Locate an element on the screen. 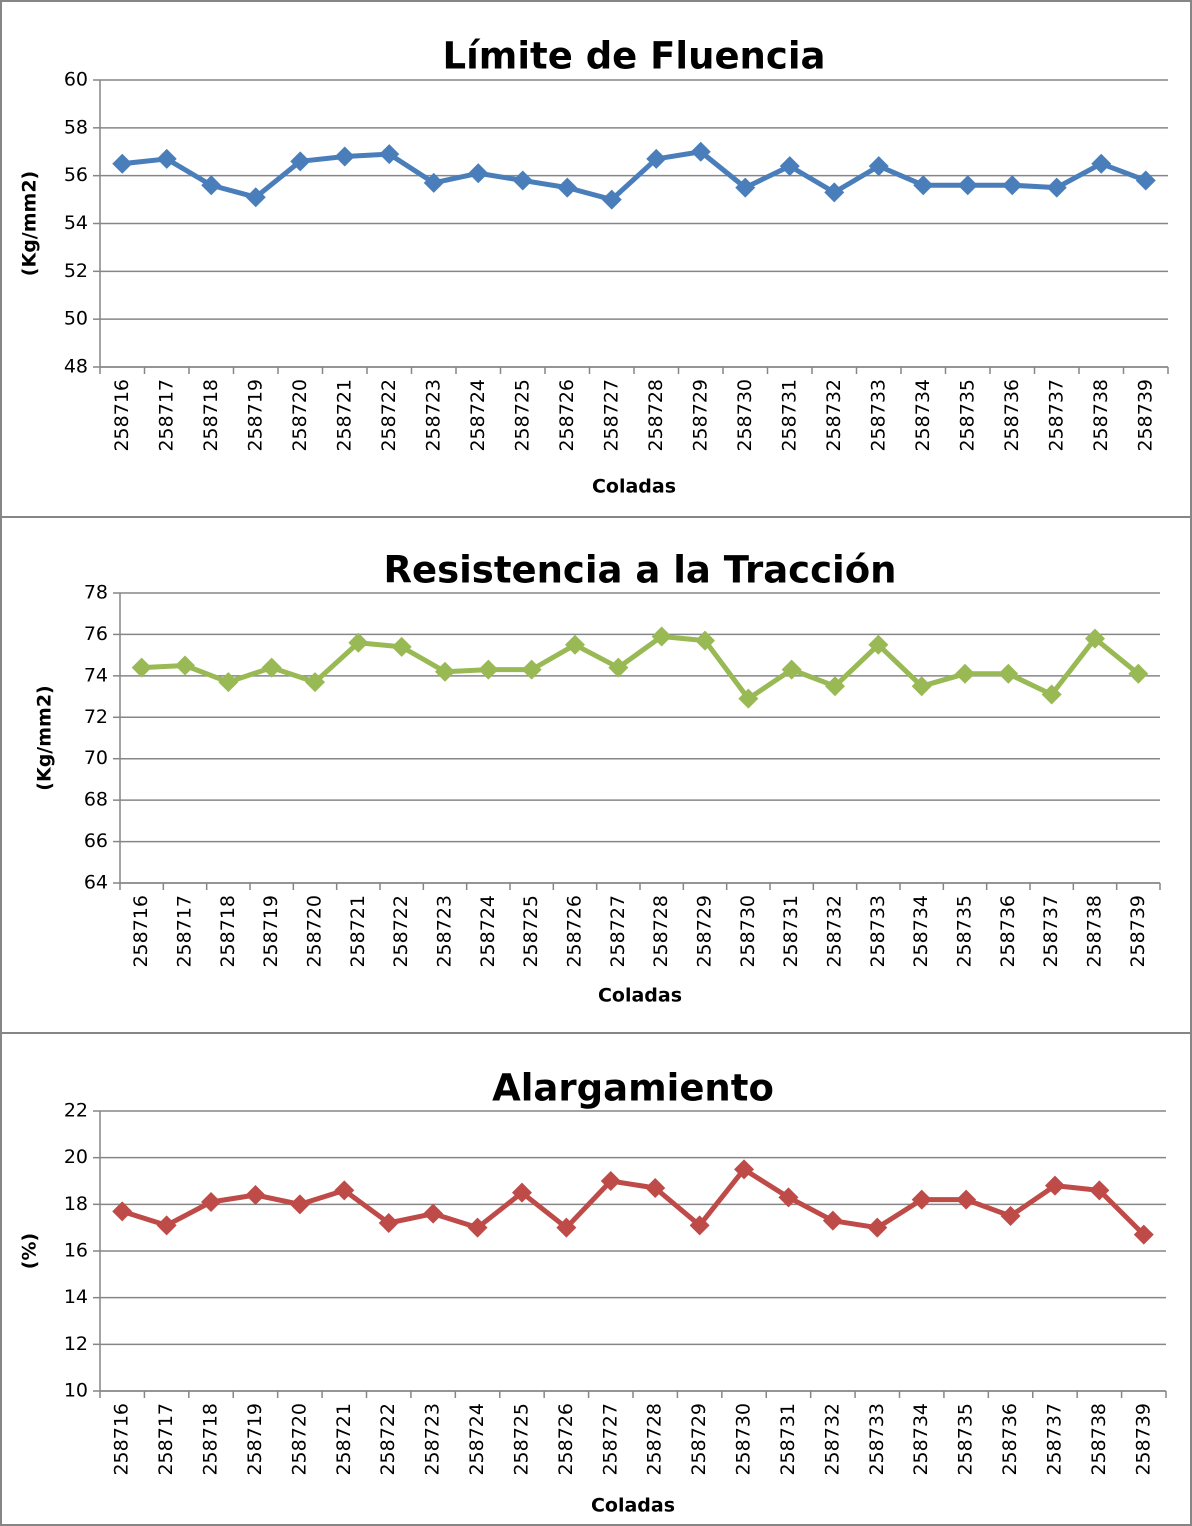  y-tick-label: 52 is located at coordinates (76, 271).